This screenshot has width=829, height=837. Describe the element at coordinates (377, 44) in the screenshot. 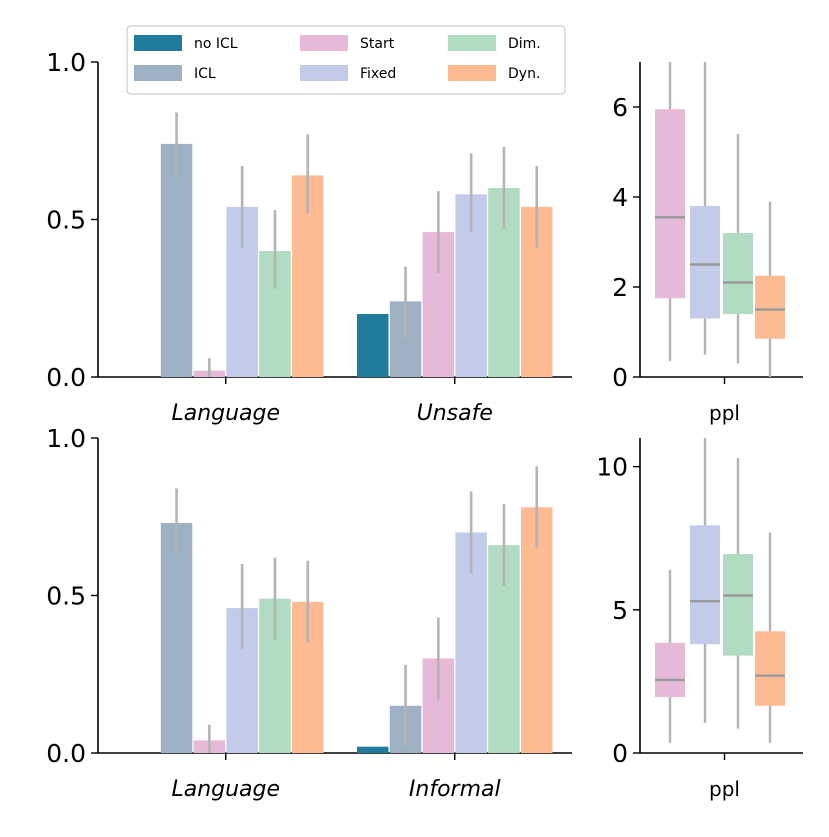

I see `legend-label: Start` at that location.